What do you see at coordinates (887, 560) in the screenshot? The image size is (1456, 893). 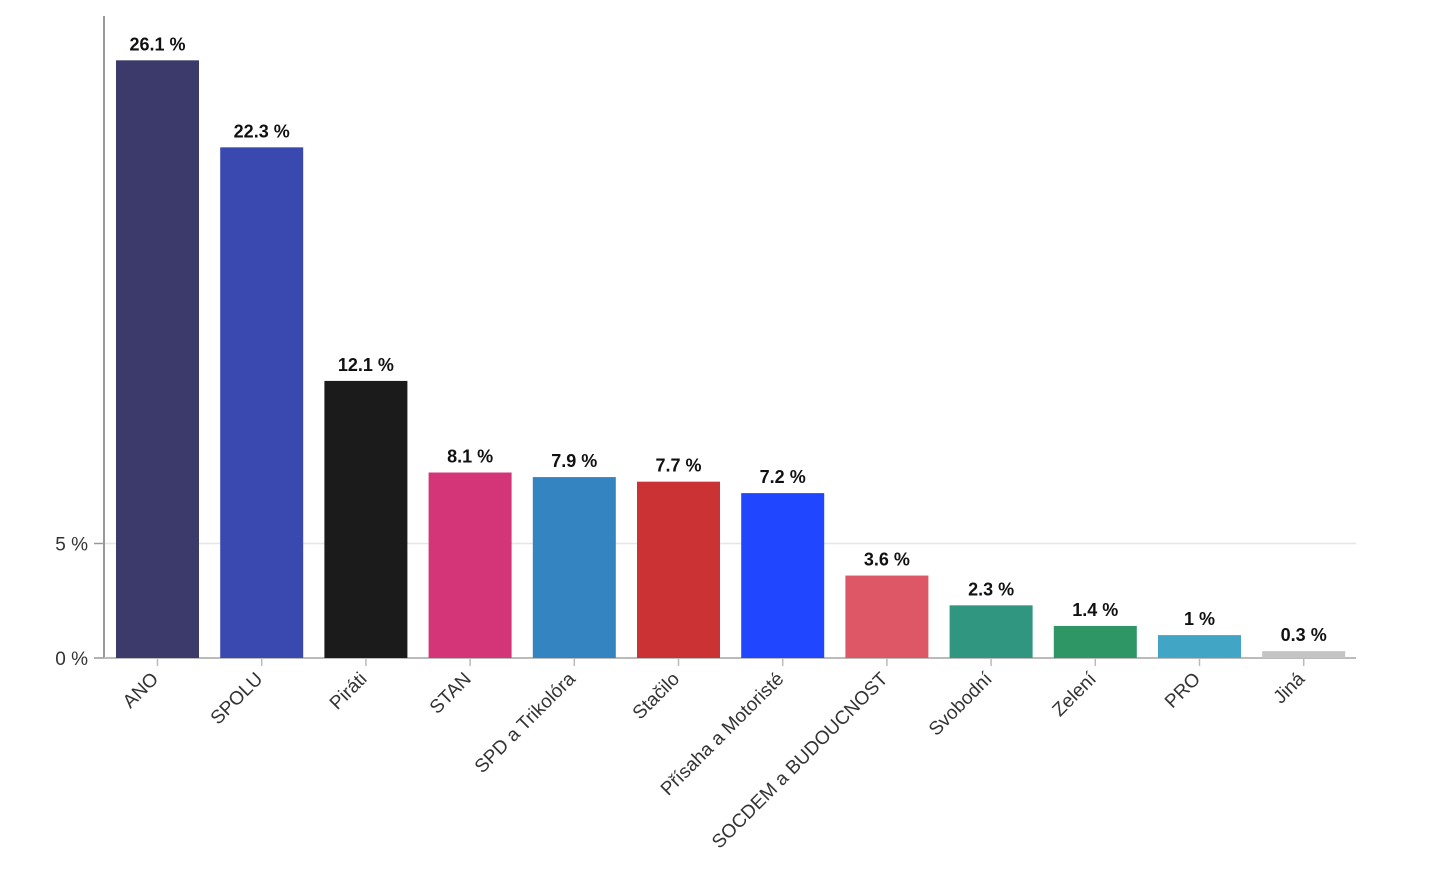 I see `value-label: 3.6 %` at bounding box center [887, 560].